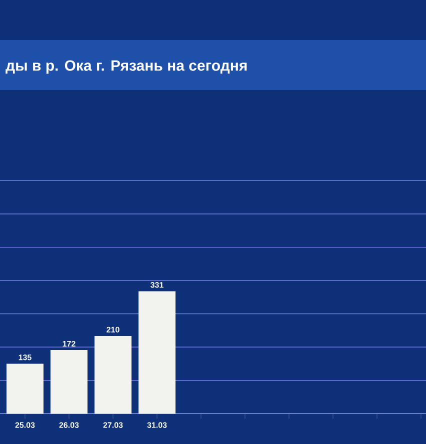 Image resolution: width=426 pixels, height=444 pixels. What do you see at coordinates (25, 425) in the screenshot?
I see `x-tick-label: 25.03` at bounding box center [25, 425].